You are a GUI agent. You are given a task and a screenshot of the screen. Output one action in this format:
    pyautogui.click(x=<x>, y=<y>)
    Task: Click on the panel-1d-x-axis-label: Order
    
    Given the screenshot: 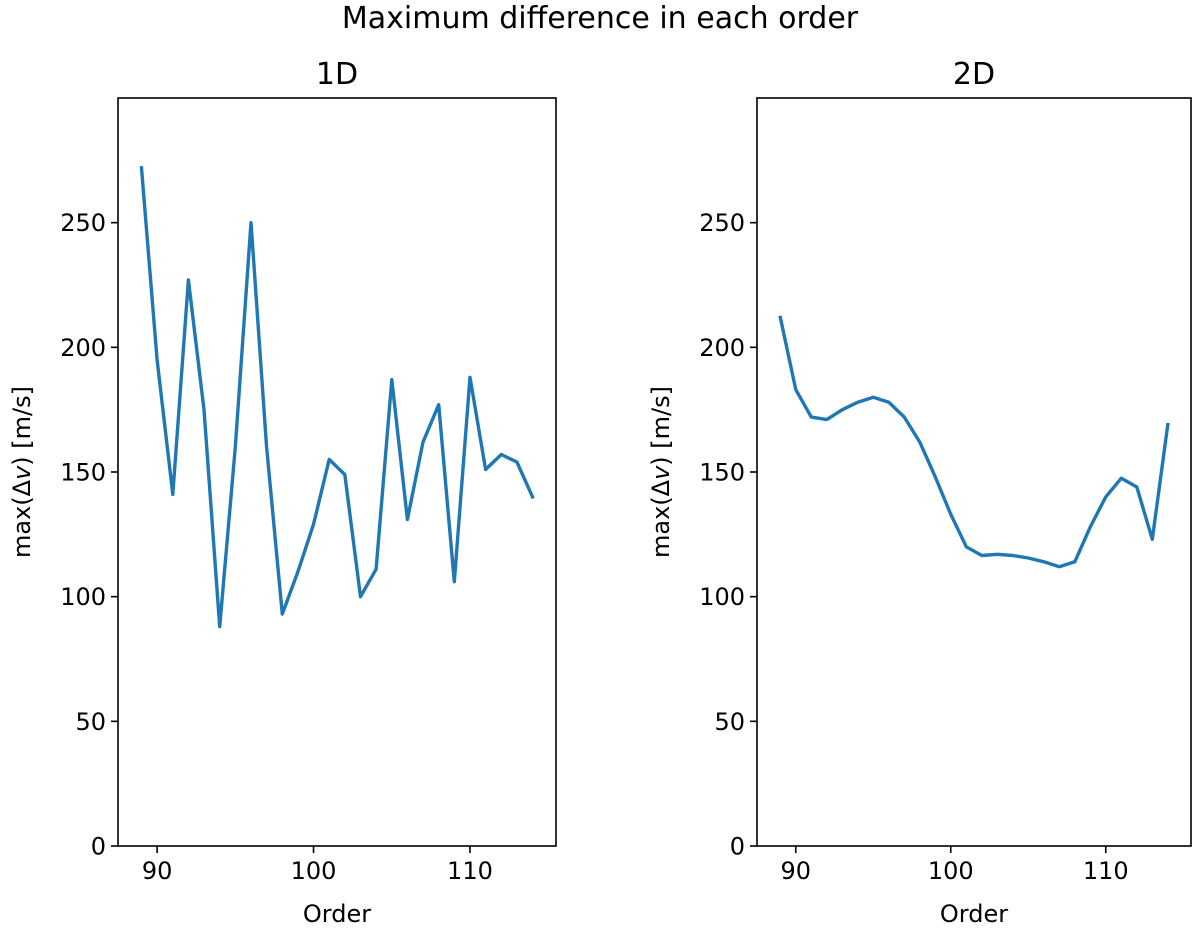 What is the action you would take?
    pyautogui.click(x=337, y=914)
    